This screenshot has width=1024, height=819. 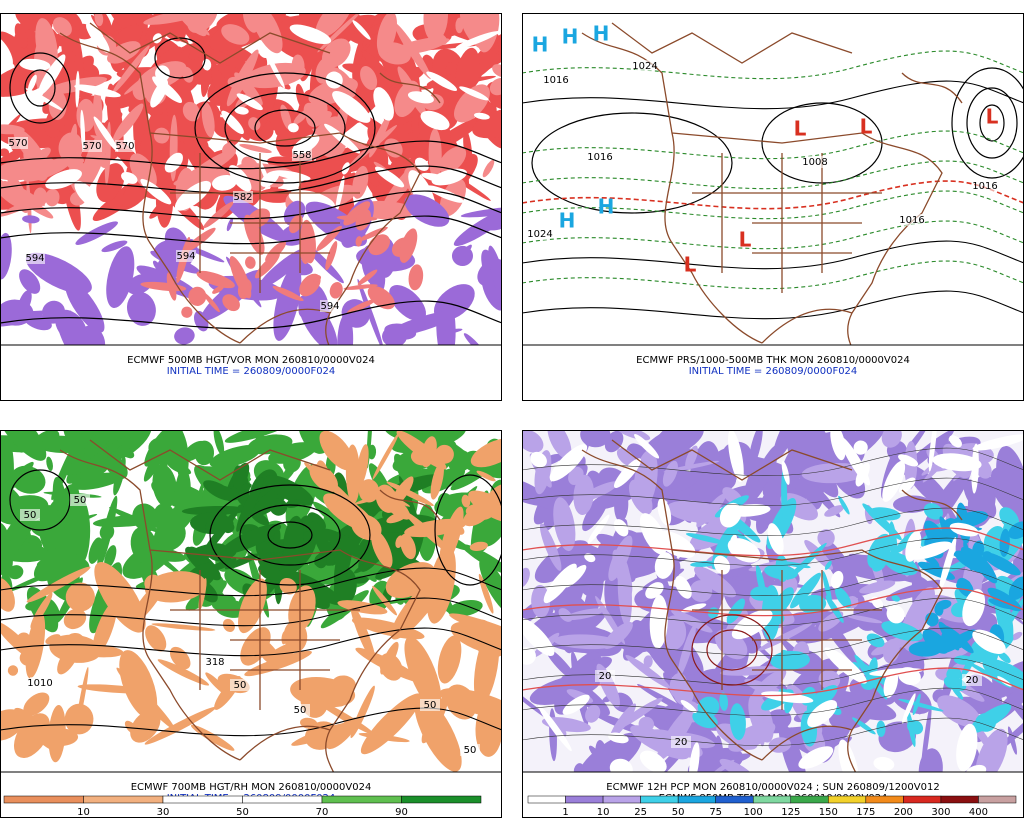 What do you see at coordinates (322, 812) in the screenshot?
I see `colorbar-label: 70` at bounding box center [322, 812].